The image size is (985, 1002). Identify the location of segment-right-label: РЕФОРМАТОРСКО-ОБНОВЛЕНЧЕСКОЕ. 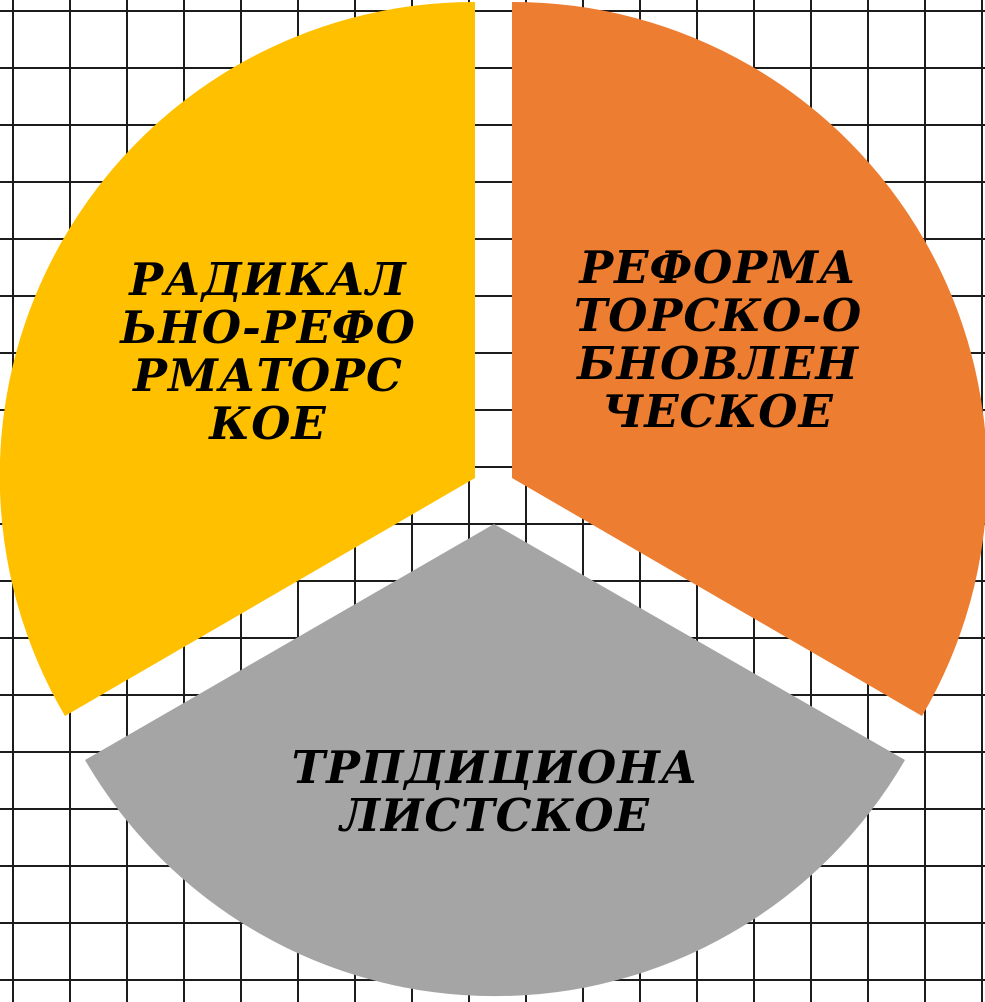
(718, 339).